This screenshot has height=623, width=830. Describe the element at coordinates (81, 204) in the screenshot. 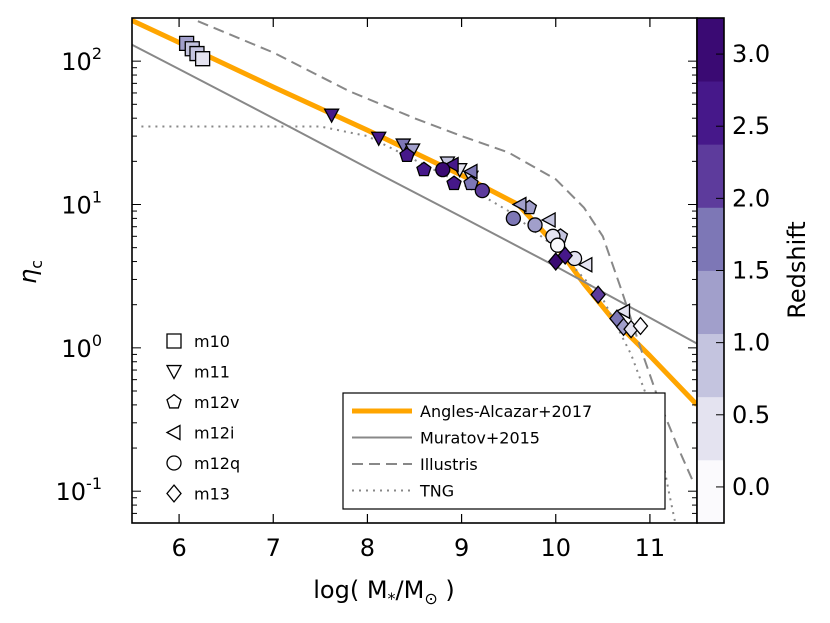

I see `y-tick-label: 10¹` at that location.